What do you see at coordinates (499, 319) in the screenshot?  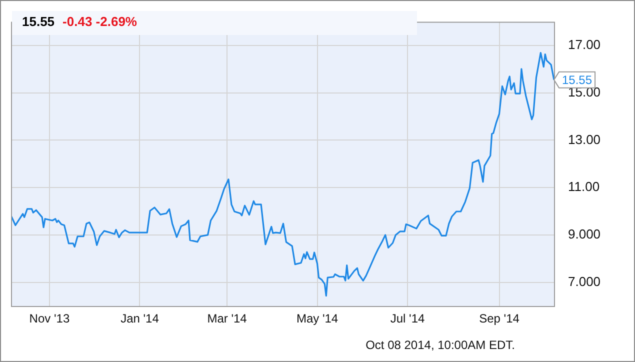 I see `x-tick-label: Sep '14` at bounding box center [499, 319].